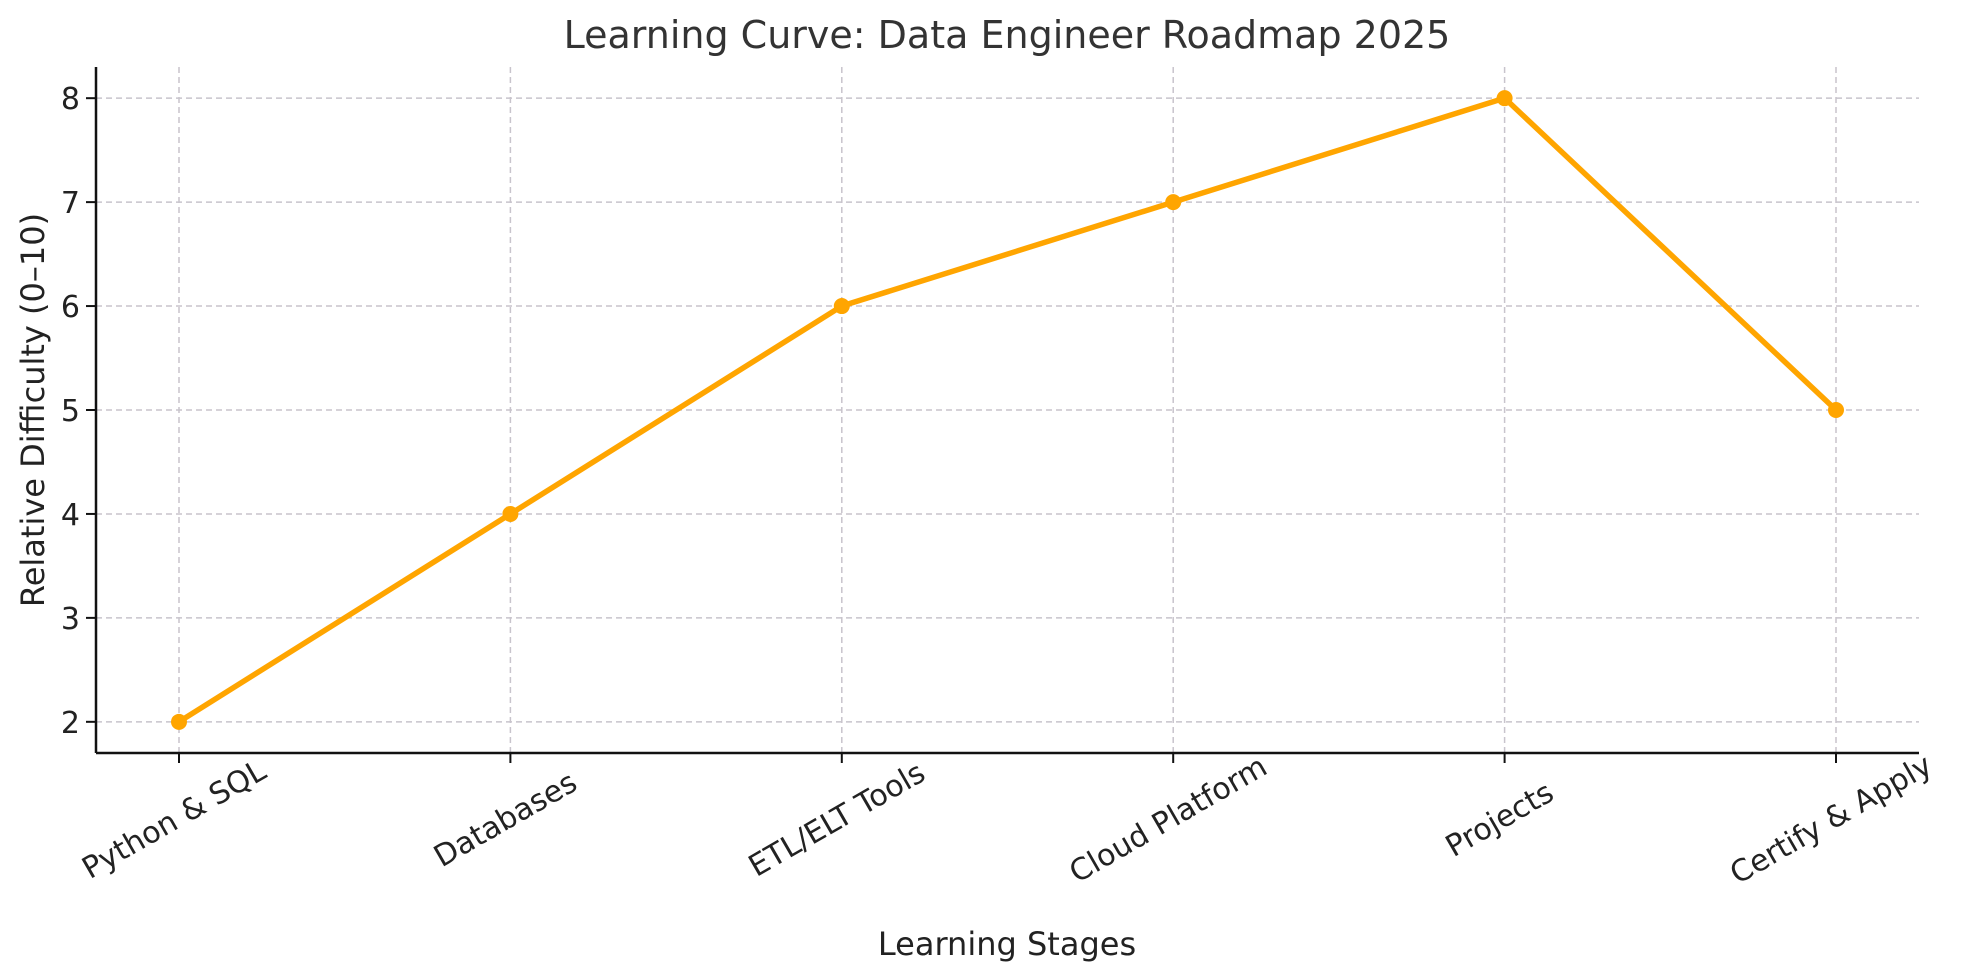 This screenshot has width=1967, height=980. What do you see at coordinates (174, 819) in the screenshot?
I see `x-tick-label: Python & SQL` at bounding box center [174, 819].